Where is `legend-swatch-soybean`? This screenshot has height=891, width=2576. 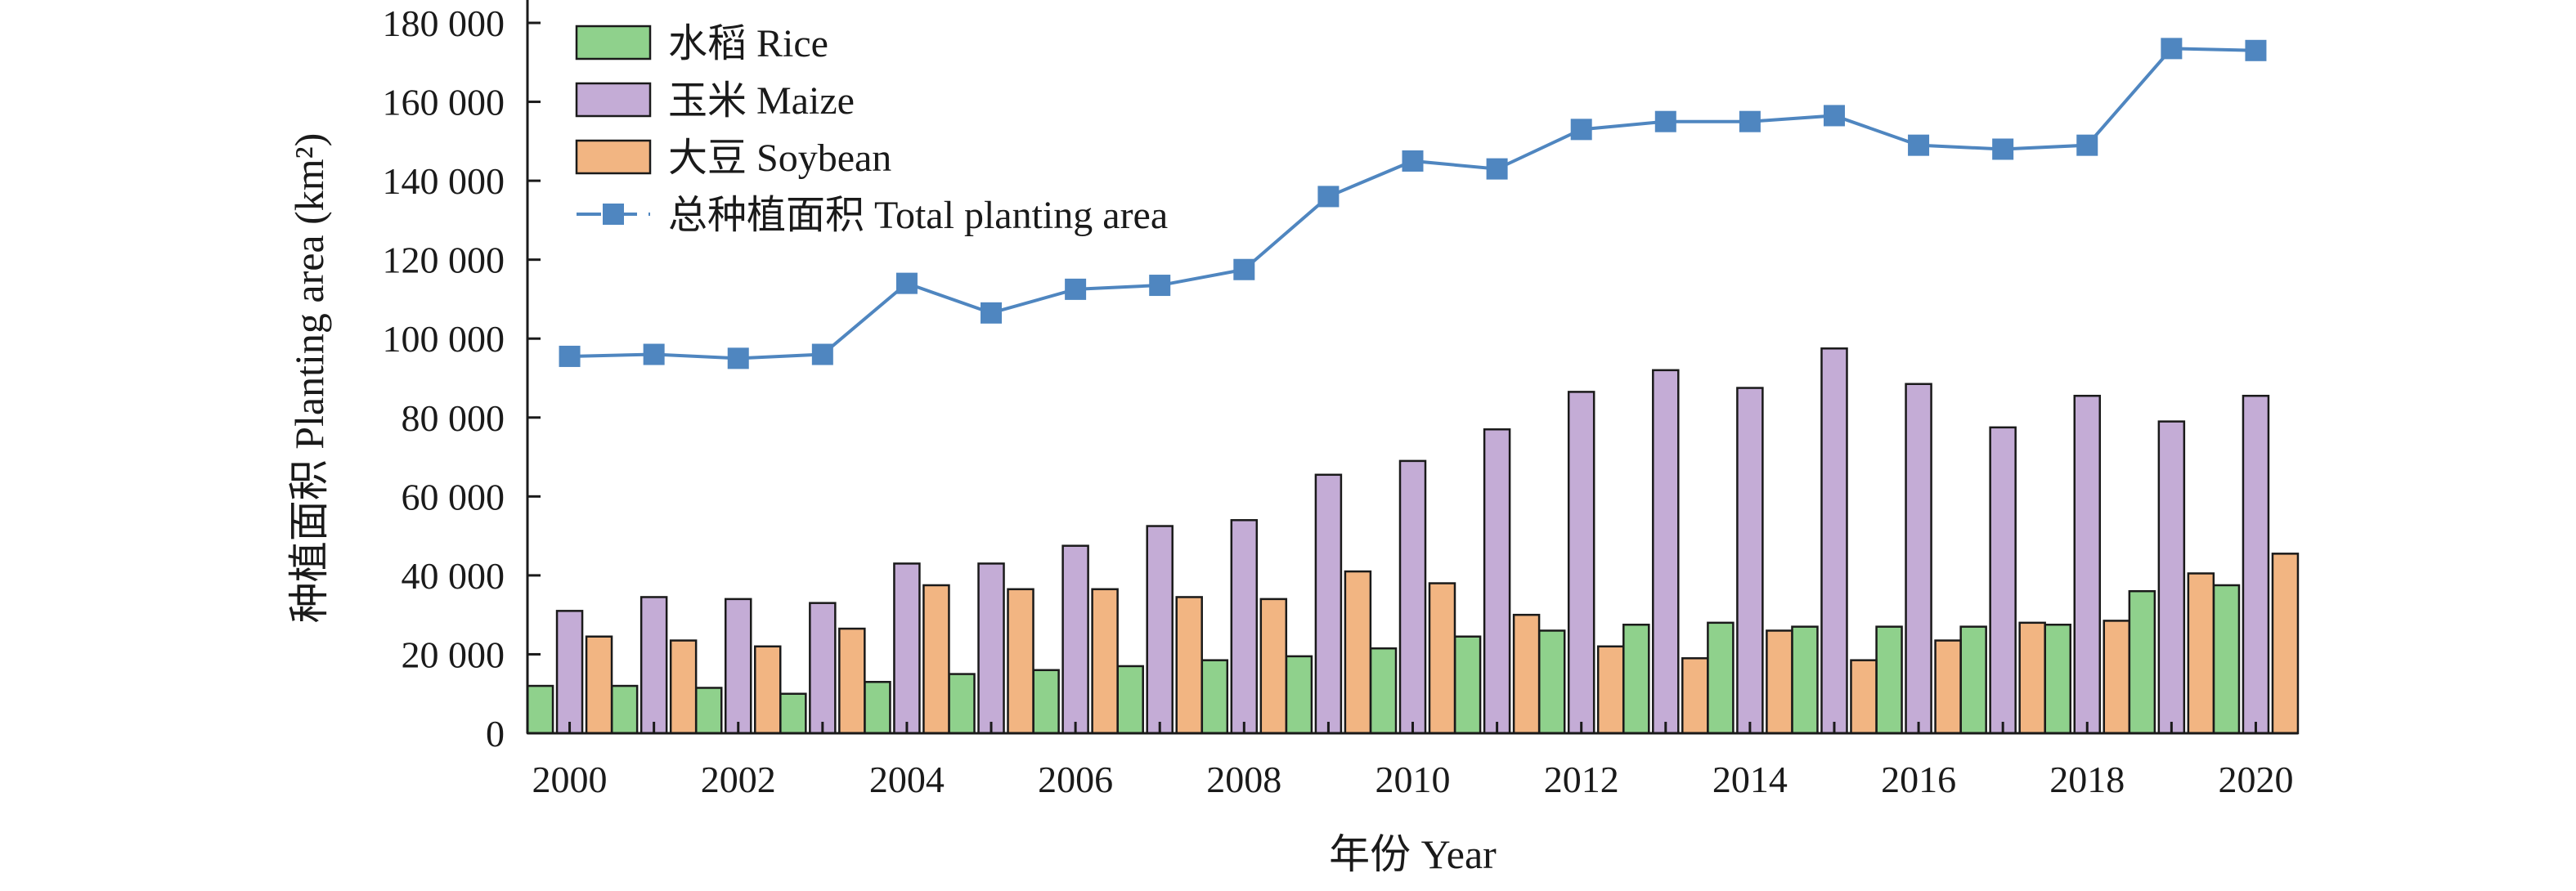 legend-swatch-soybean is located at coordinates (614, 157).